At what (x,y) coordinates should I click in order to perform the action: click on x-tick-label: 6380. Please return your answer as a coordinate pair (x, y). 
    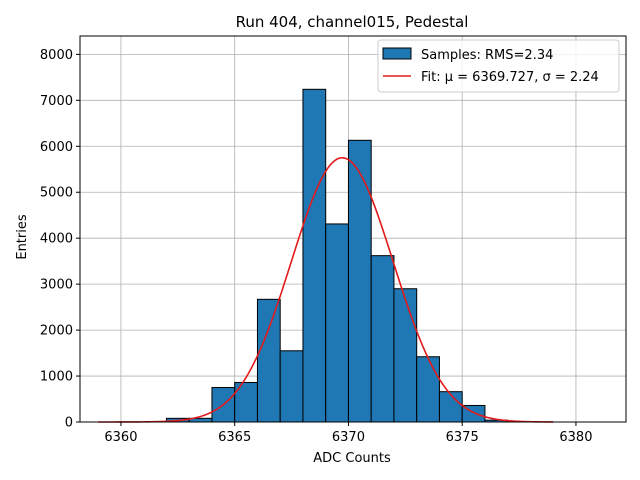
    Looking at the image, I should click on (575, 437).